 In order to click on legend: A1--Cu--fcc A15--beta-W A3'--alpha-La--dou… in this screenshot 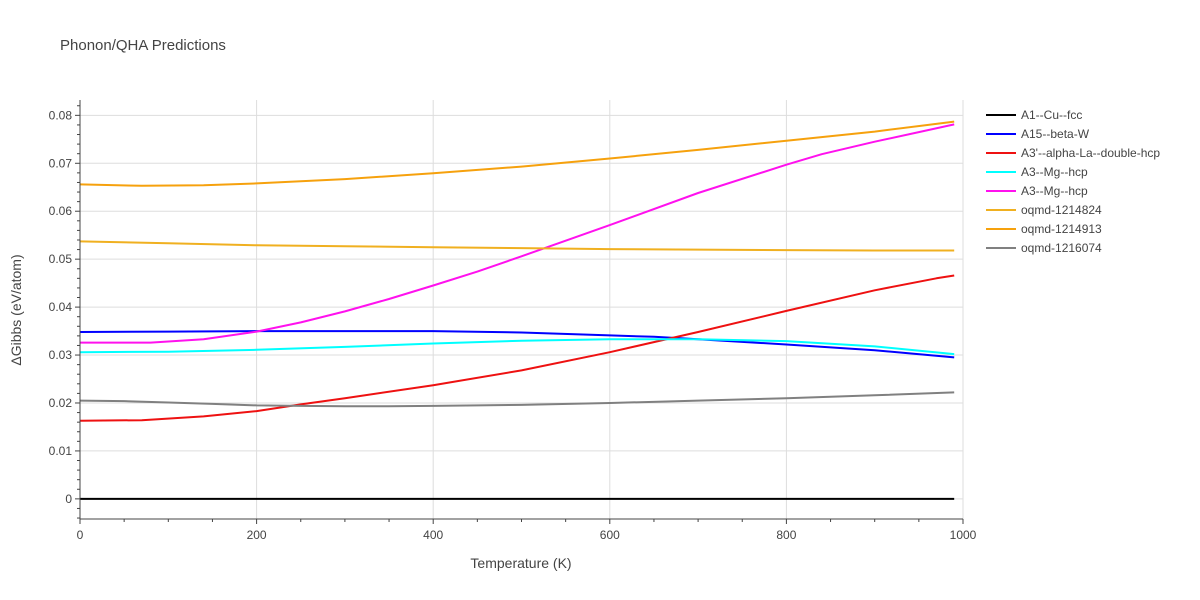, I will do `click(1073, 181)`.